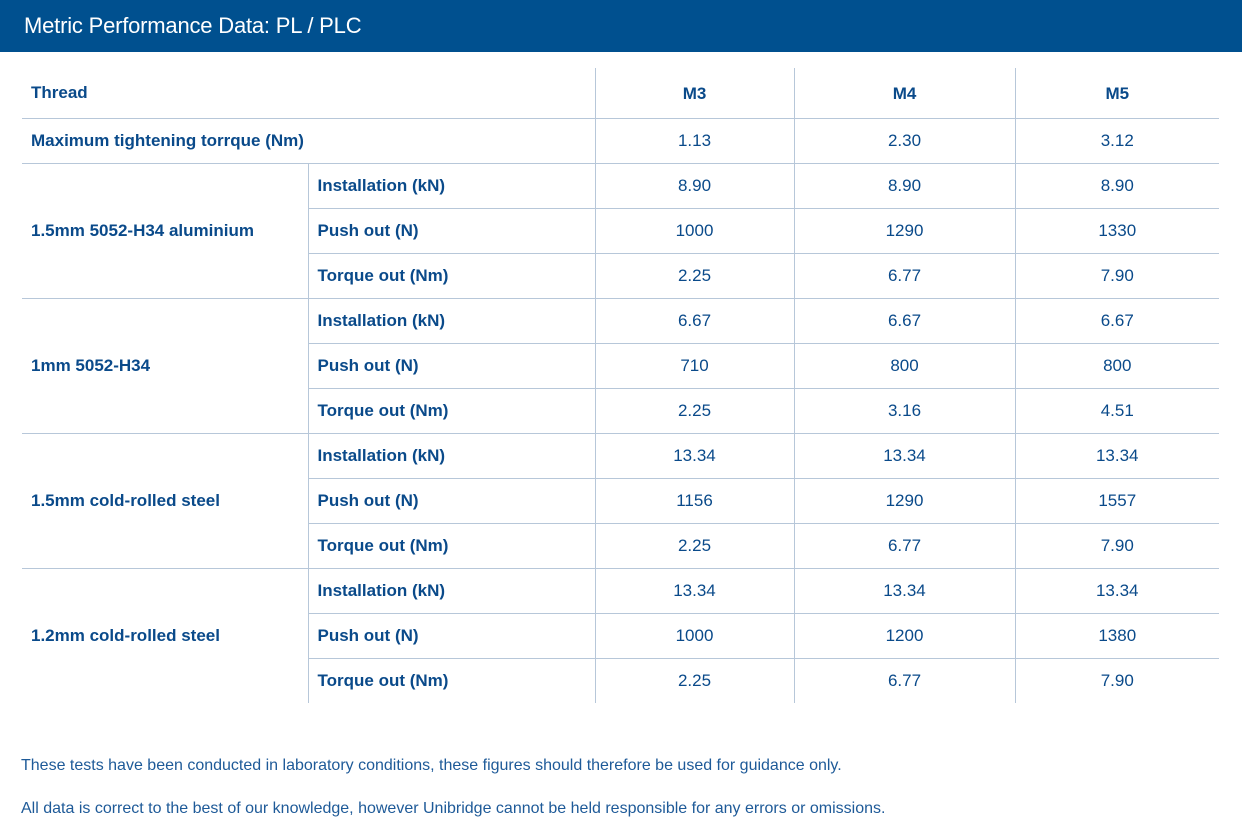 This screenshot has width=1242, height=832. I want to click on column-header-m4: M4, so click(904, 93).